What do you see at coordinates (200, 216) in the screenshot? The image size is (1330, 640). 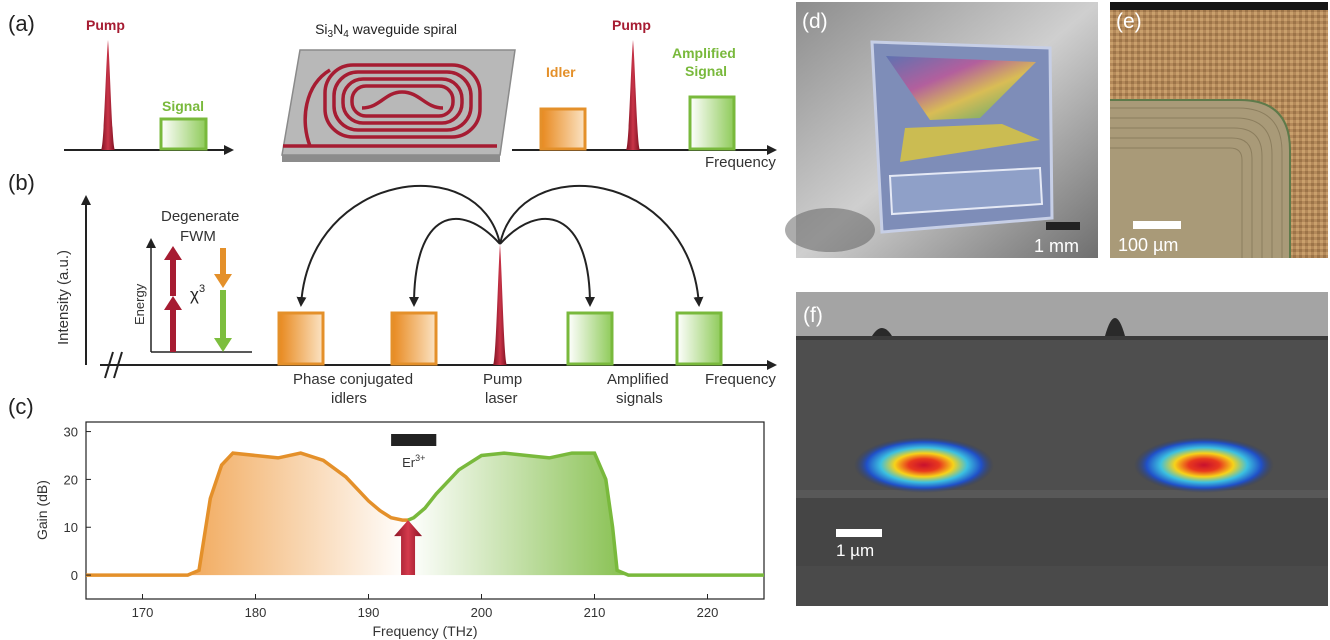 I see `fwm-label-line1: Degenerate` at bounding box center [200, 216].